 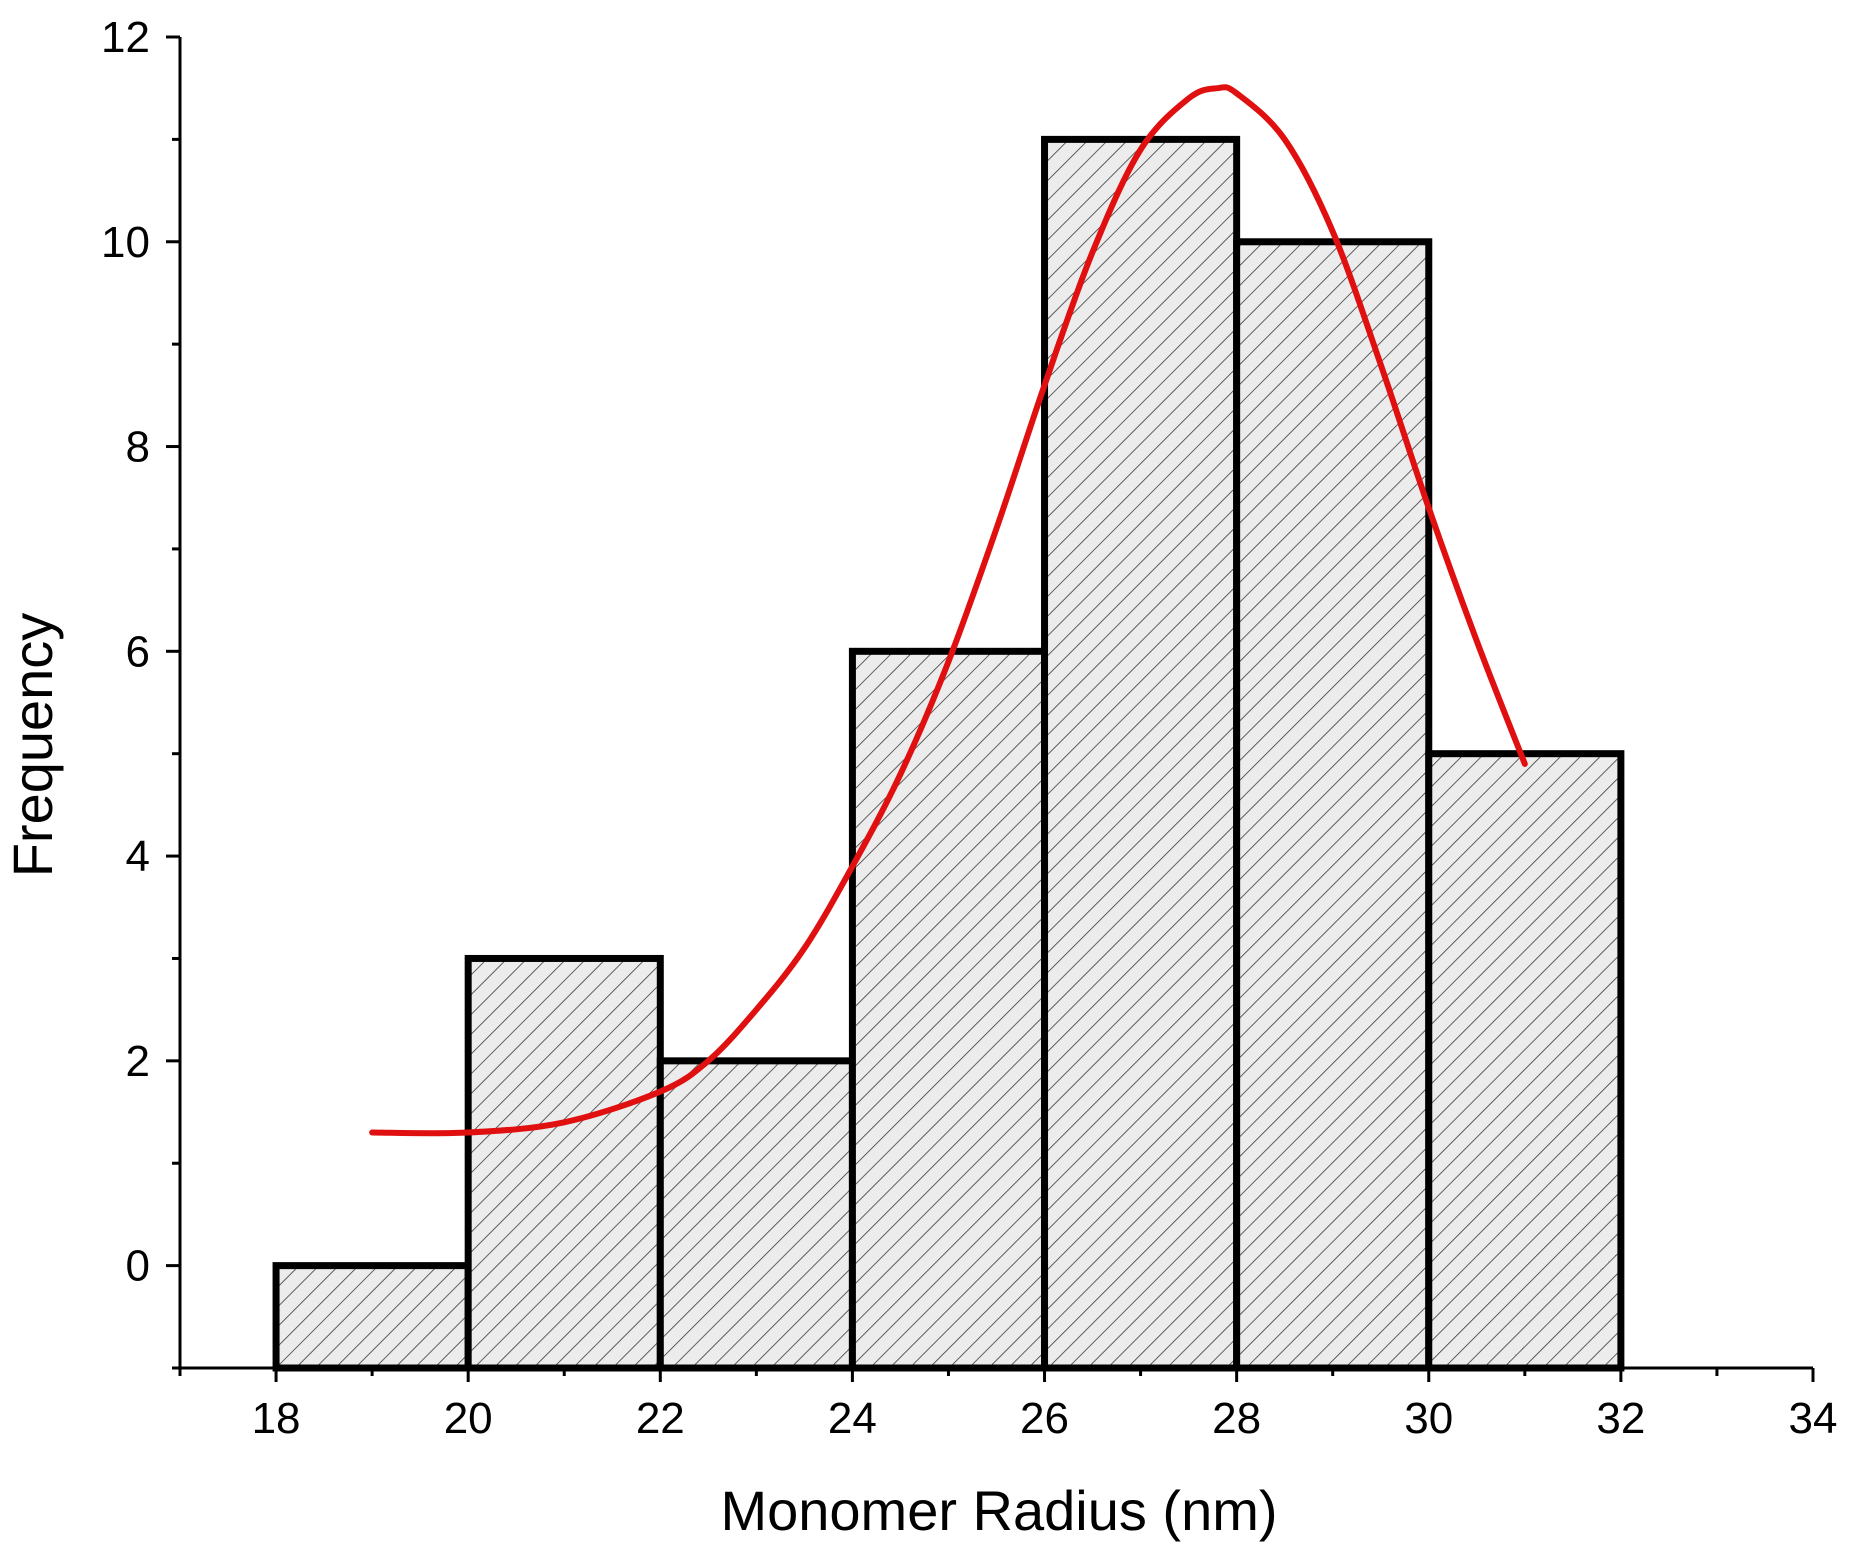 I want to click on y-tick-label: 2, so click(x=138, y=1061).